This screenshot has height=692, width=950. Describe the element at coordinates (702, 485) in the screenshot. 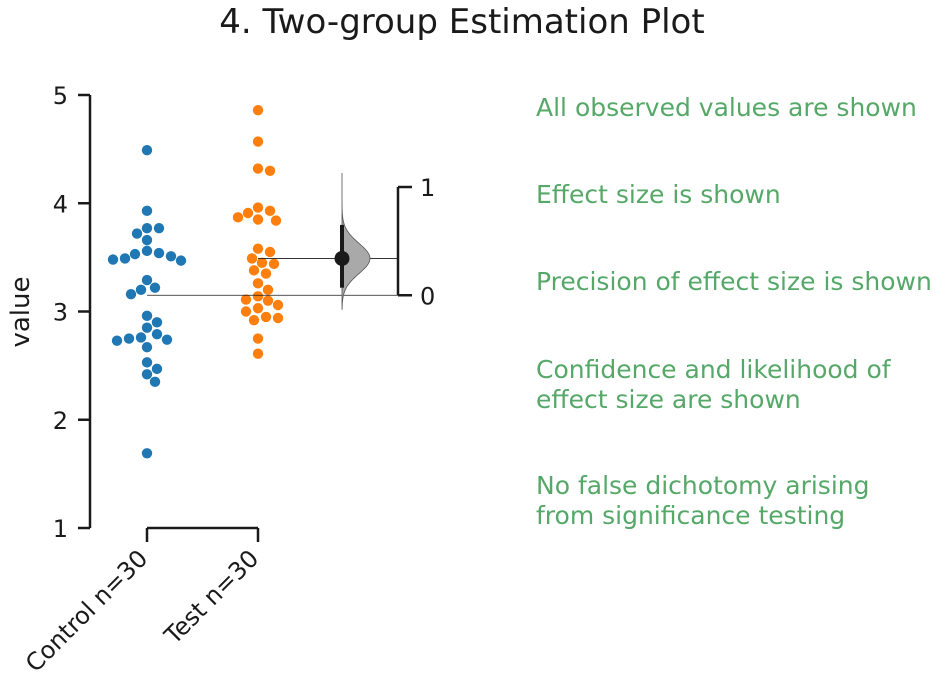

I see `annotation-text: No false dichotomy arising` at that location.